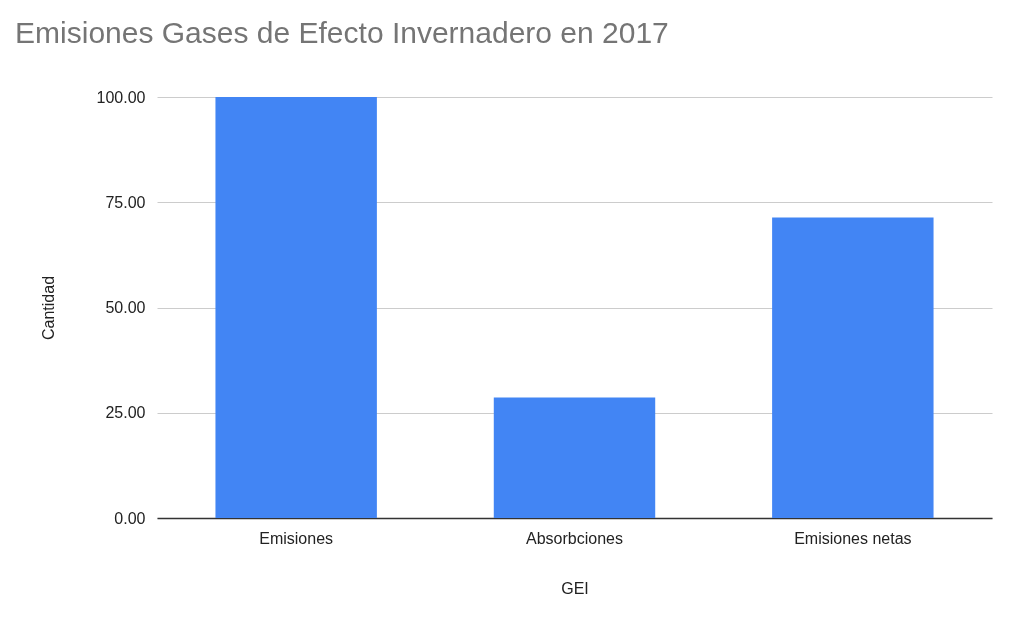 The width and height of the screenshot is (1024, 633). Describe the element at coordinates (575, 588) in the screenshot. I see `x-axis-title: GEI` at that location.